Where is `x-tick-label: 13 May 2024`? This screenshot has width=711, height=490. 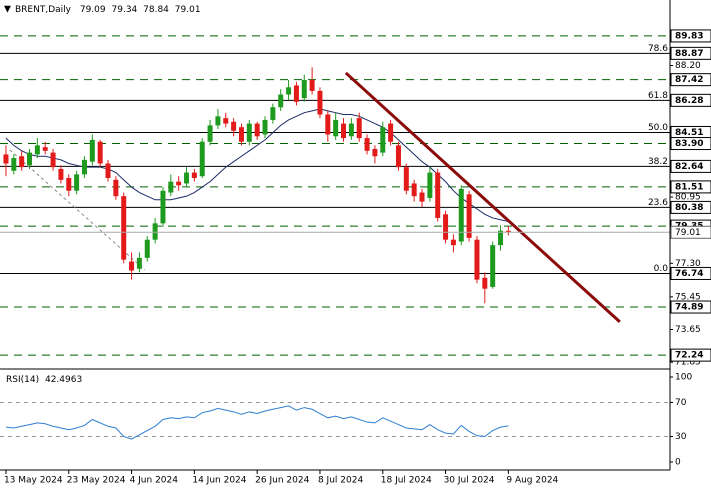
x-tick-label: 13 May 2024 is located at coordinates (33, 481).